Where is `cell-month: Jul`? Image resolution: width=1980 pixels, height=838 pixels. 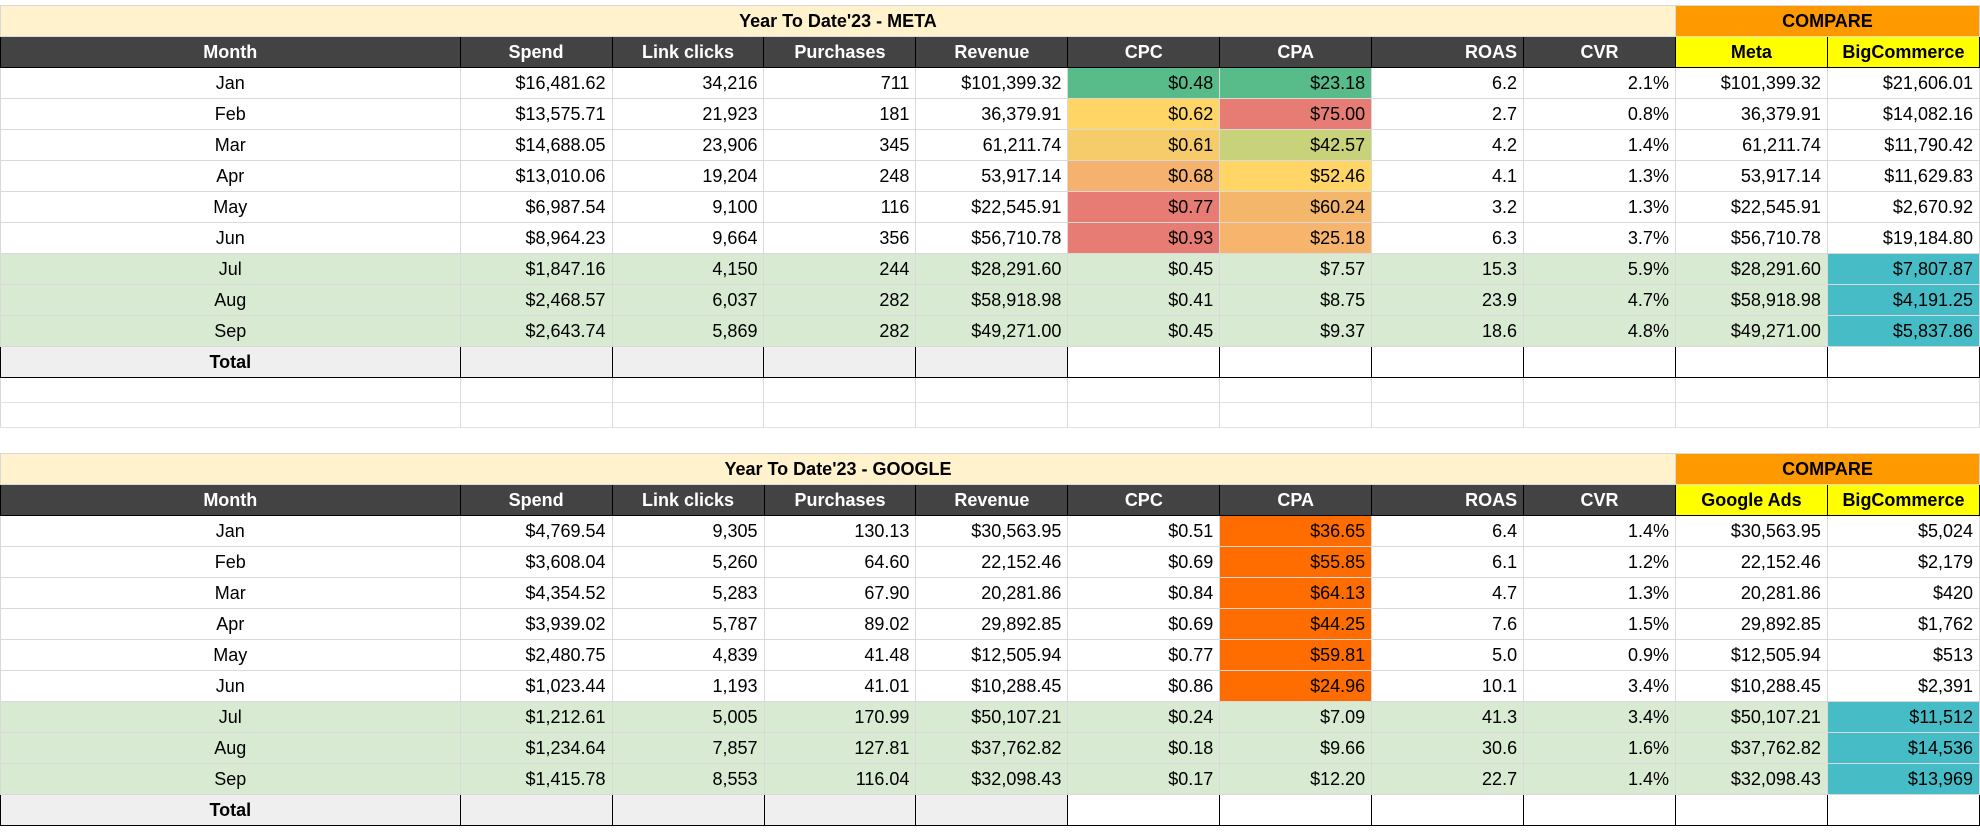
cell-month: Jul is located at coordinates (230, 717).